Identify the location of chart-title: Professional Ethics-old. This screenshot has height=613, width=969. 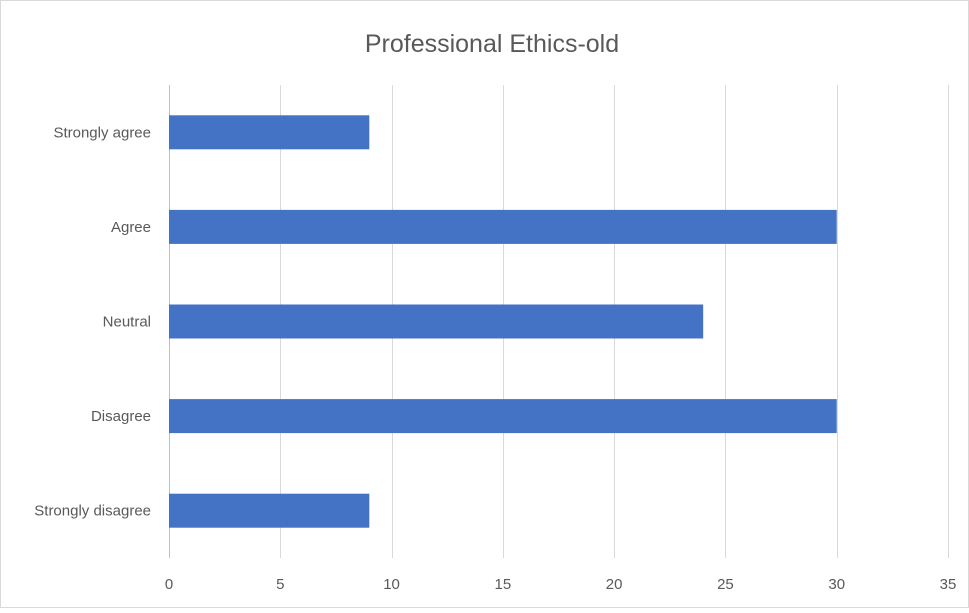
(492, 44).